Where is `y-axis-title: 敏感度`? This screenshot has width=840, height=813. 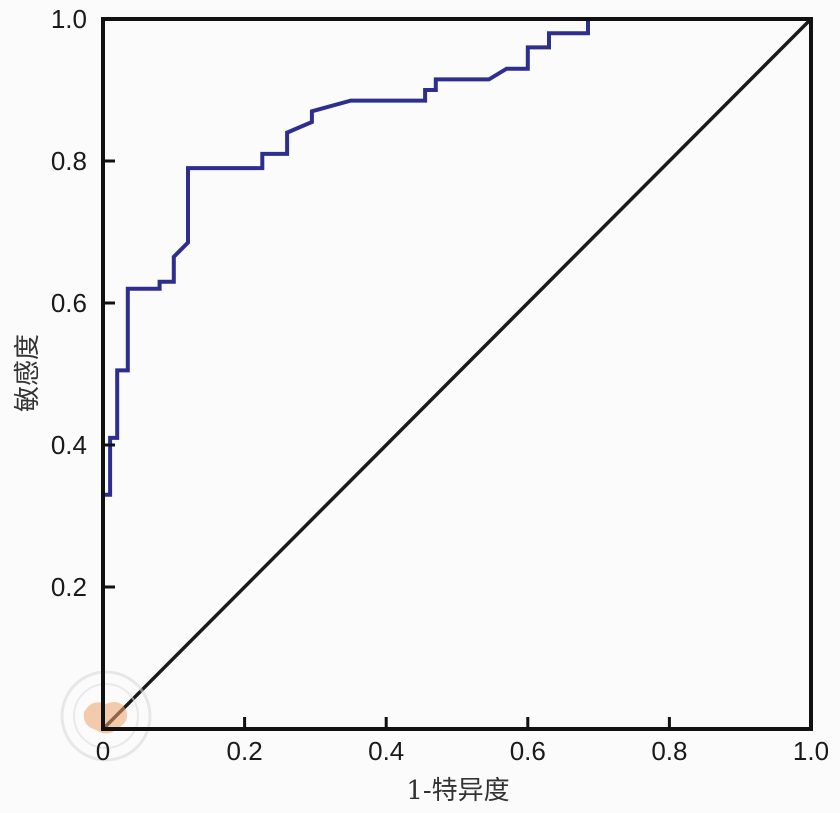 y-axis-title: 敏感度 is located at coordinates (28, 373).